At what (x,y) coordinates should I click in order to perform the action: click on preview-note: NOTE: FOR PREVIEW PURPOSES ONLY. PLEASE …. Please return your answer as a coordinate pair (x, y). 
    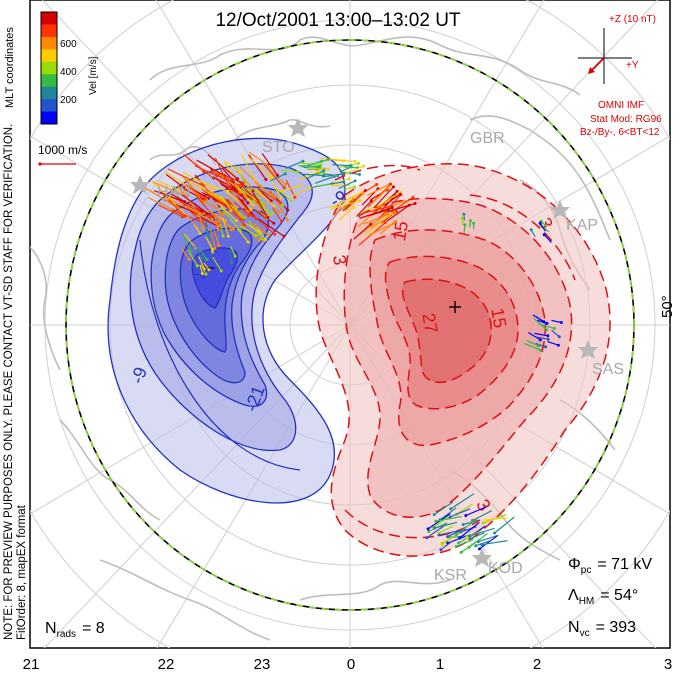
    Looking at the image, I should click on (16, 340).